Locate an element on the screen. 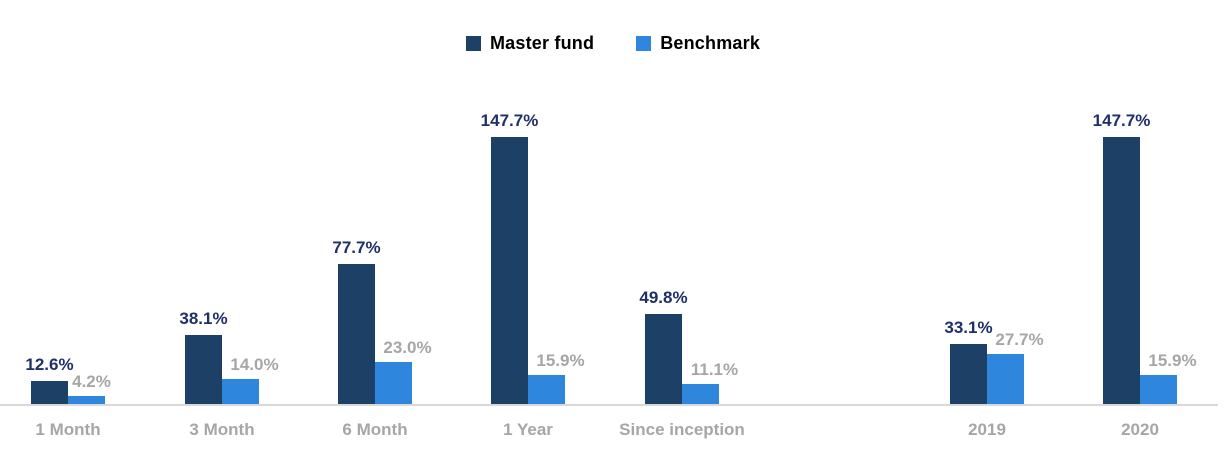 The height and width of the screenshot is (456, 1226). legend-item-master-fund: Master fund is located at coordinates (530, 43).